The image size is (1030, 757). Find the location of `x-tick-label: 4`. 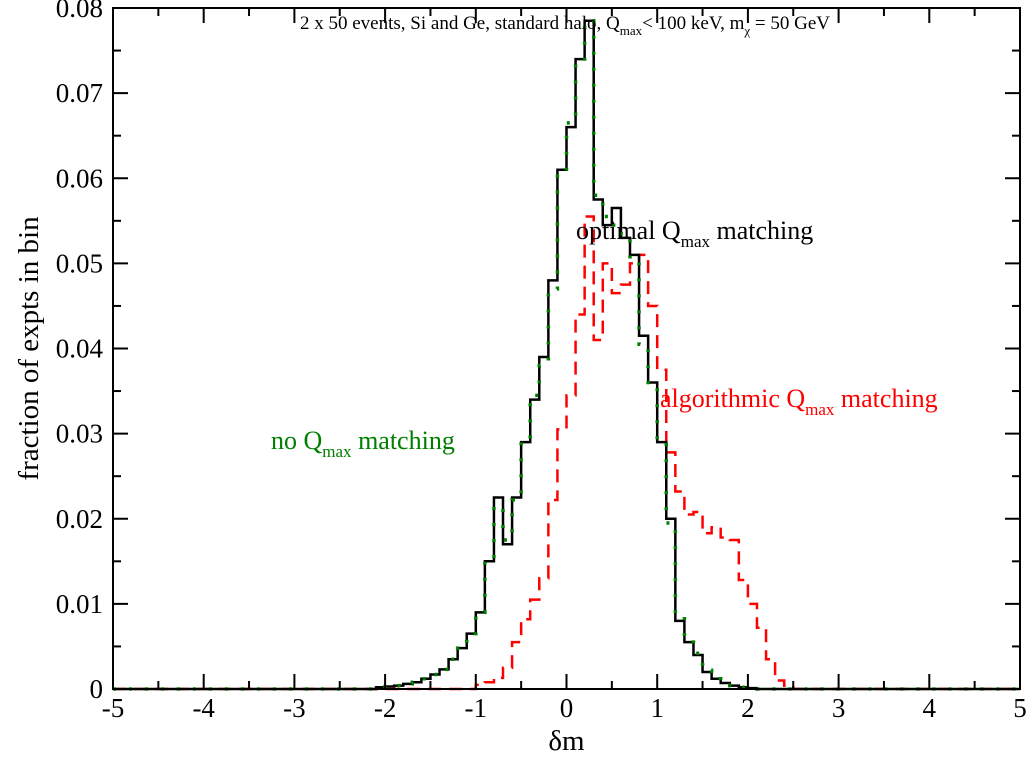

x-tick-label: 4 is located at coordinates (930, 708).